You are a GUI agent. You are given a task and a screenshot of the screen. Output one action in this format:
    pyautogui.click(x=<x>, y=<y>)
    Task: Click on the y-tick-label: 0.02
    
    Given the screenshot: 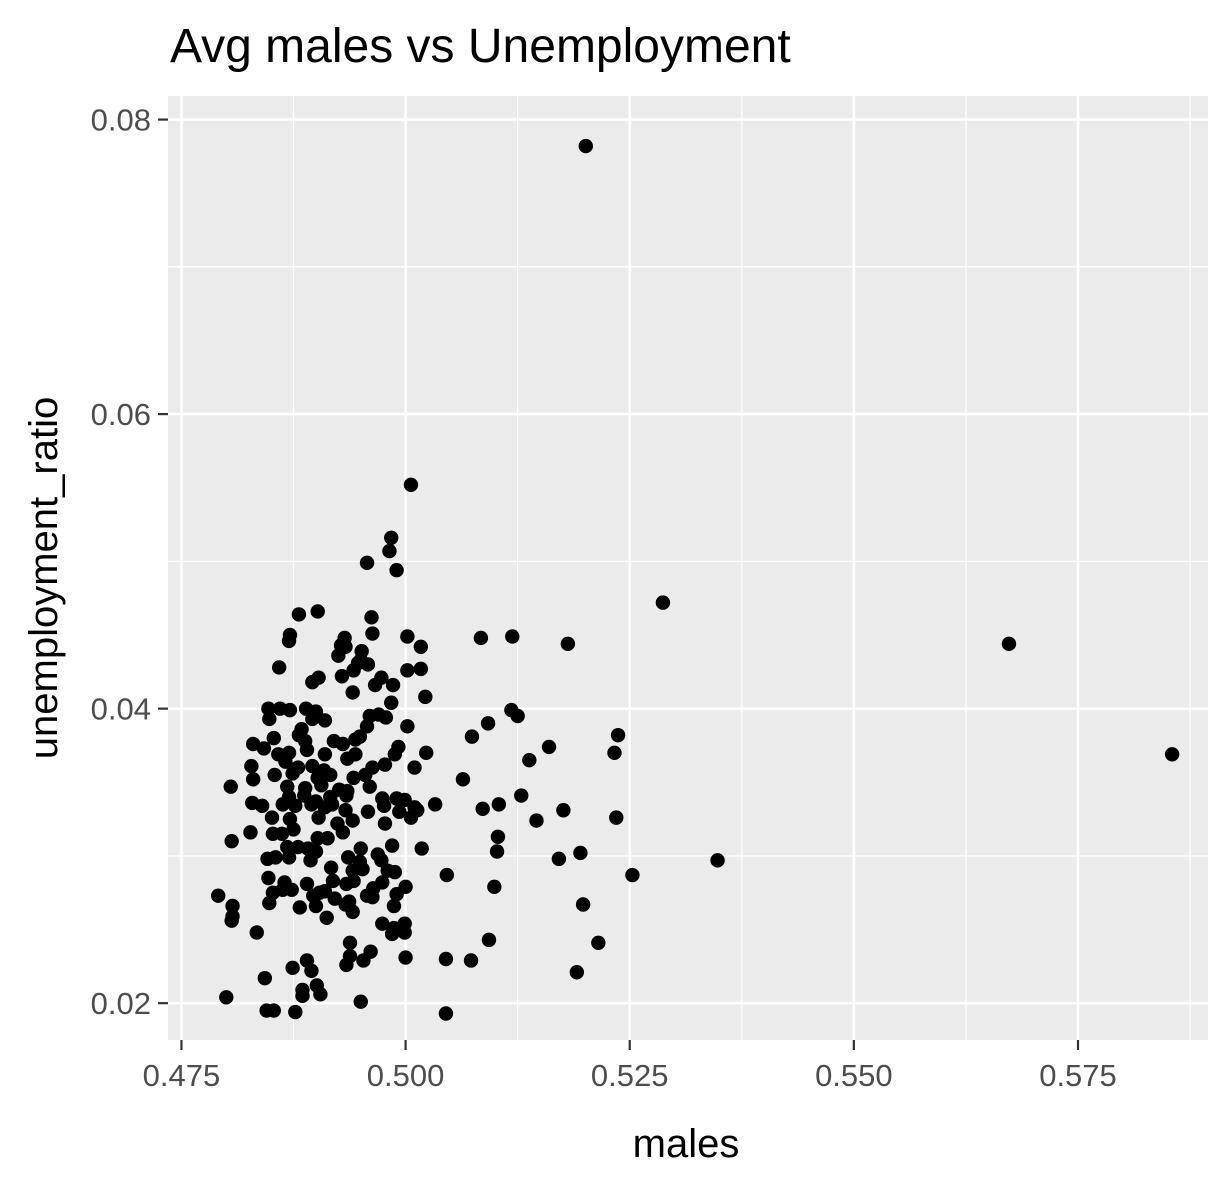 What is the action you would take?
    pyautogui.click(x=121, y=1003)
    